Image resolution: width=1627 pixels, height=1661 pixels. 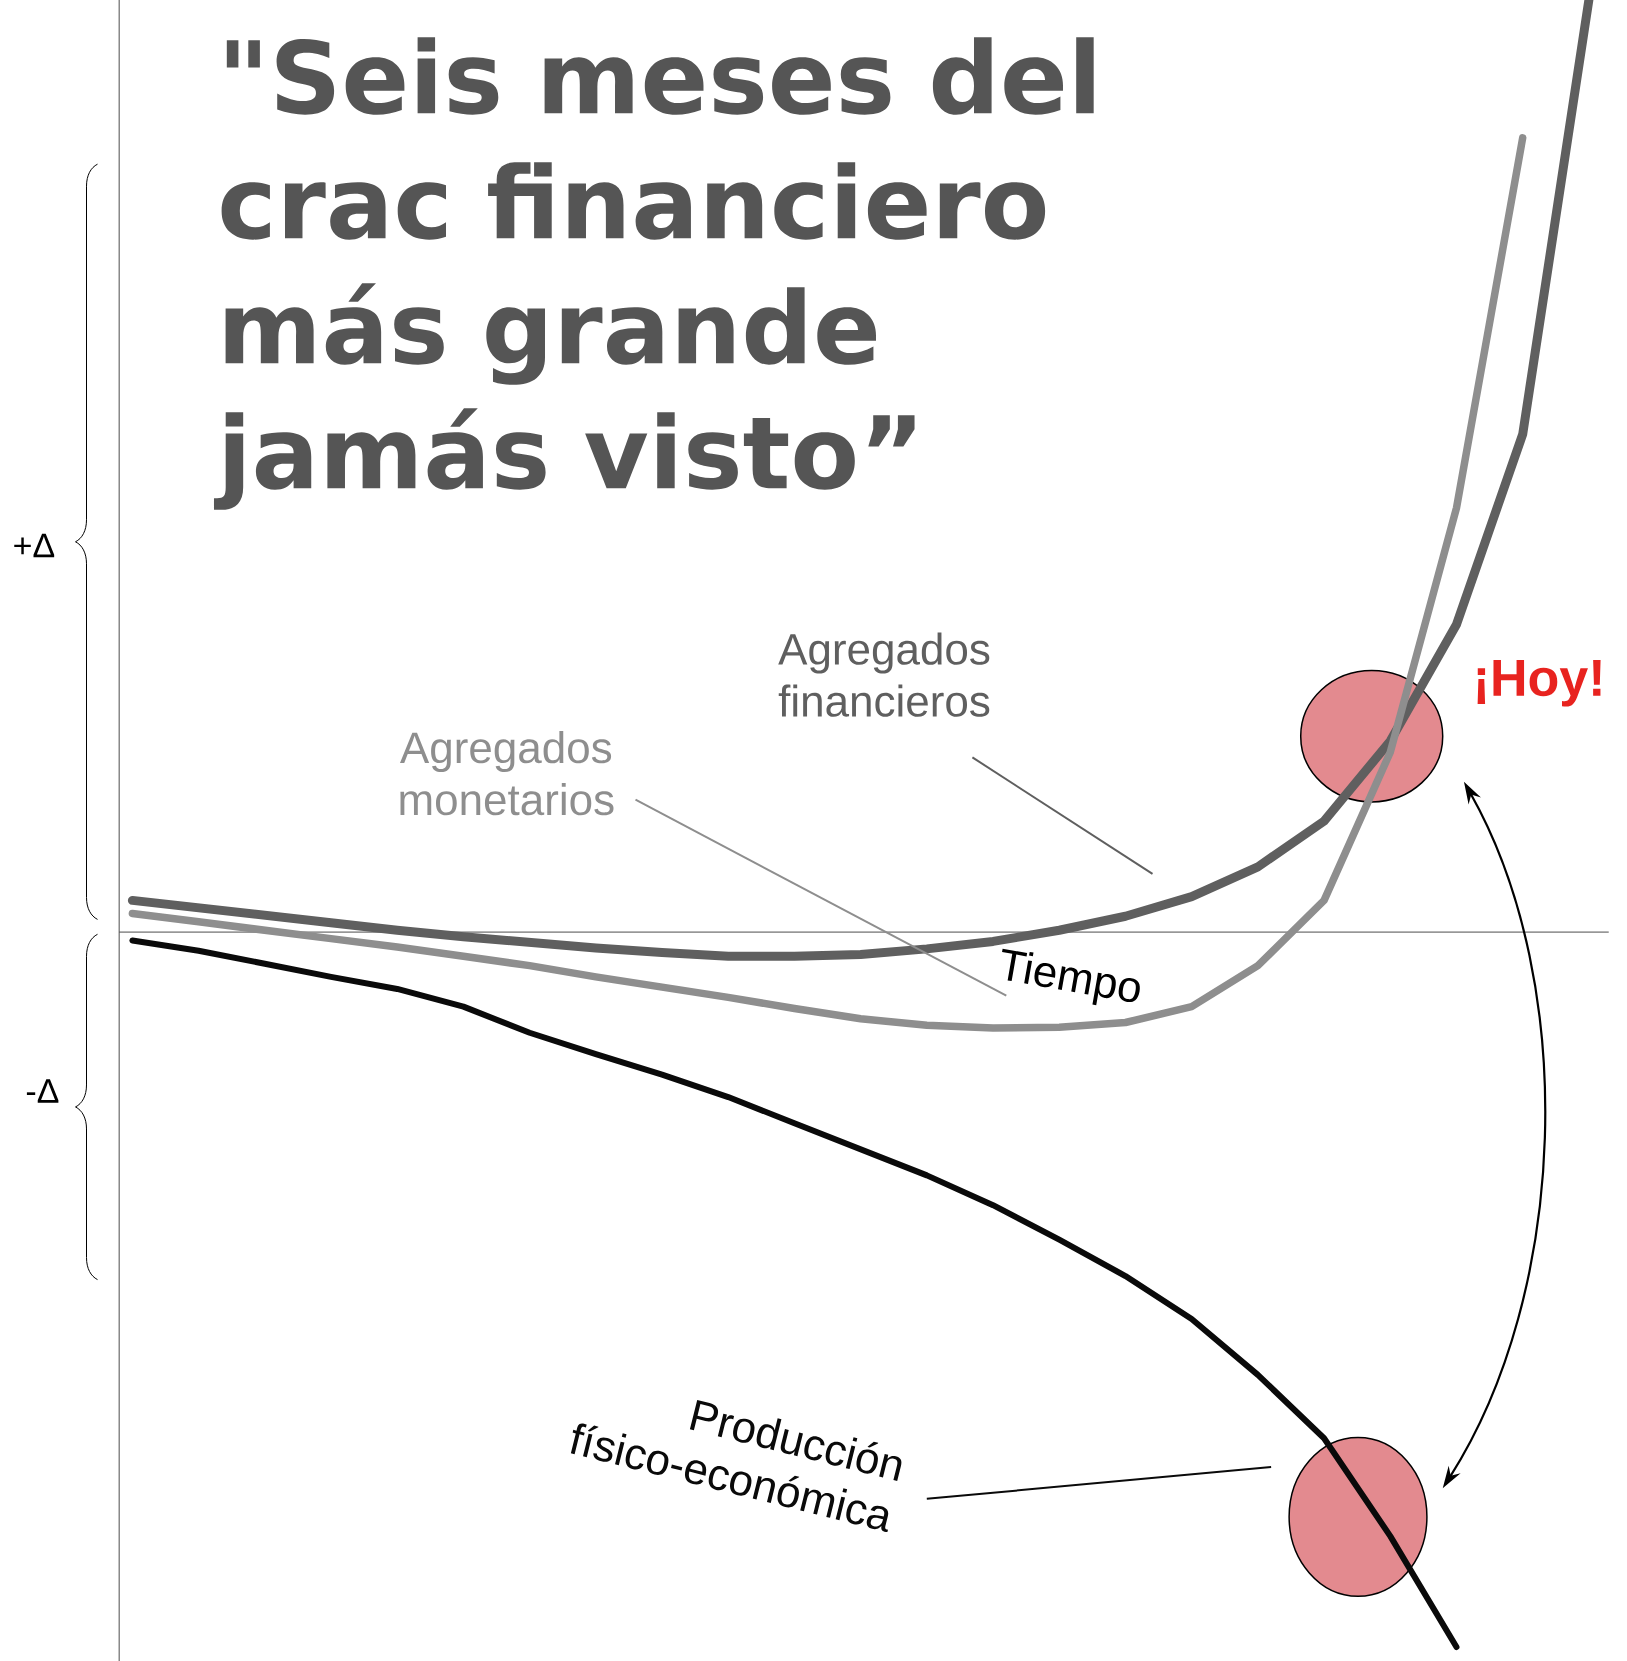 I want to click on text: Agregados financieros, so click(x=884, y=674).